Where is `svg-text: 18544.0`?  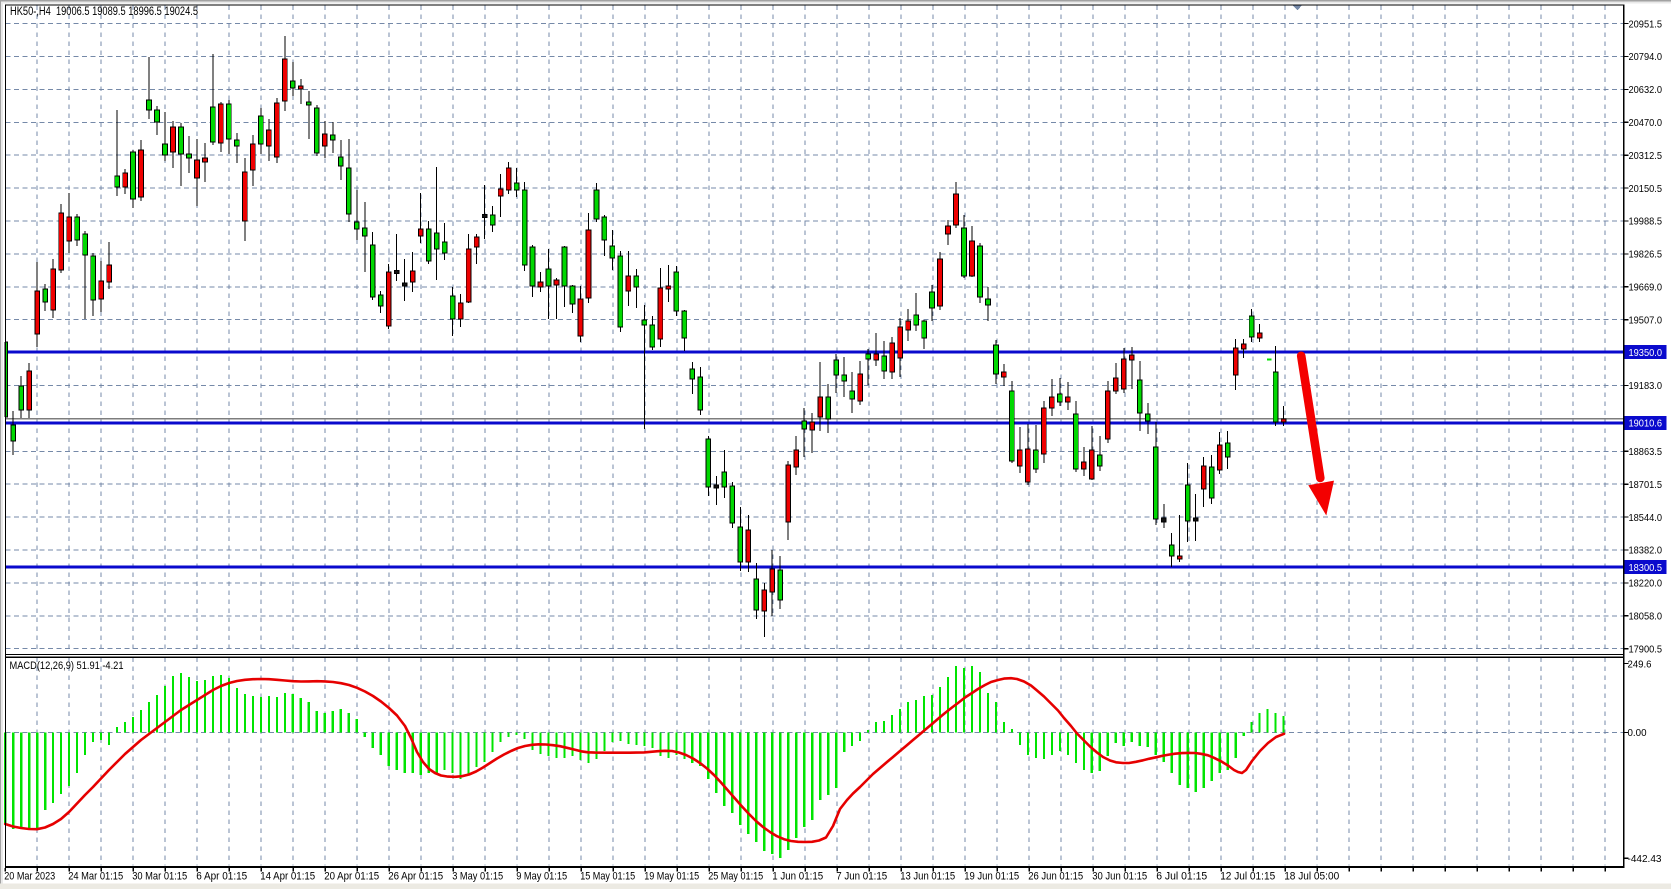 svg-text: 18544.0 is located at coordinates (1646, 518).